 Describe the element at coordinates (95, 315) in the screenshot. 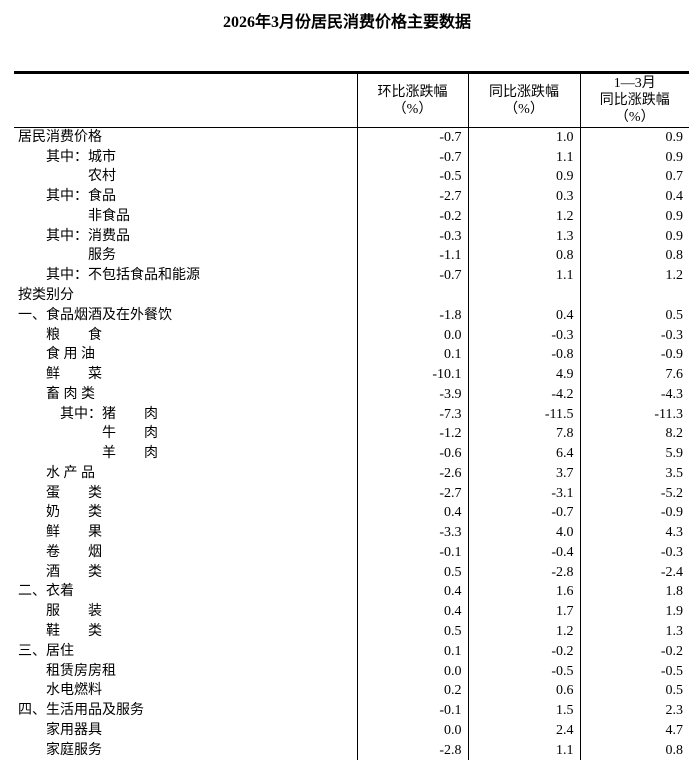

I see `row-label: 一、食品烟酒及在外餐饮` at that location.